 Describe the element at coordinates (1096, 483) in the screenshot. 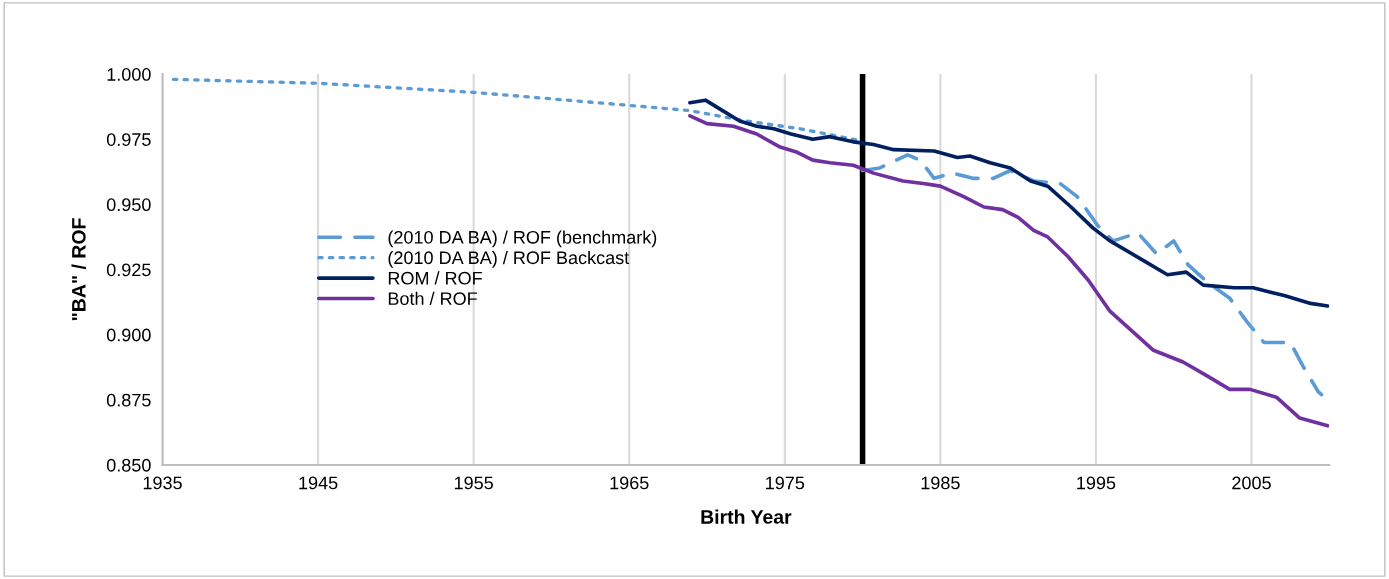

I see `x-tick-label: 1995` at that location.